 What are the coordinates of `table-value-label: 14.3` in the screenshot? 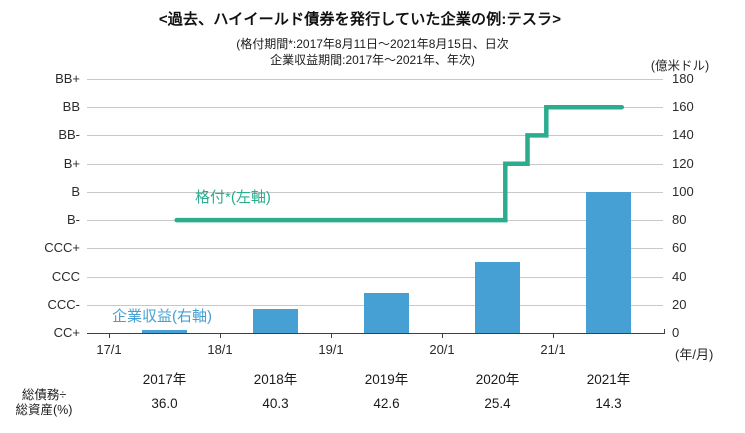 It's located at (608, 403).